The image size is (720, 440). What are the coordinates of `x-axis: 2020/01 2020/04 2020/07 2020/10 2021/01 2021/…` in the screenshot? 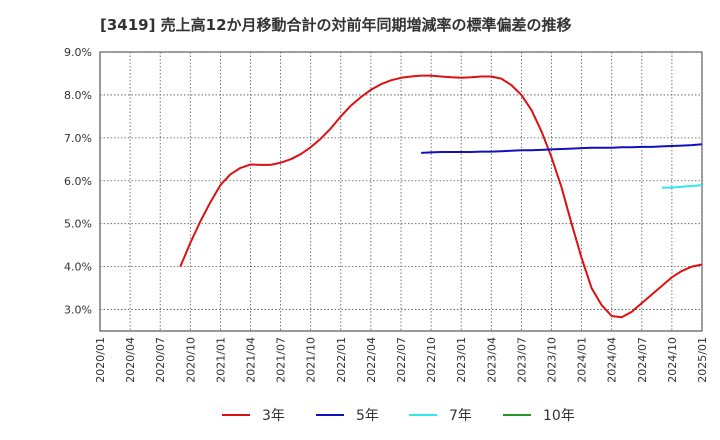 It's located at (401, 360).